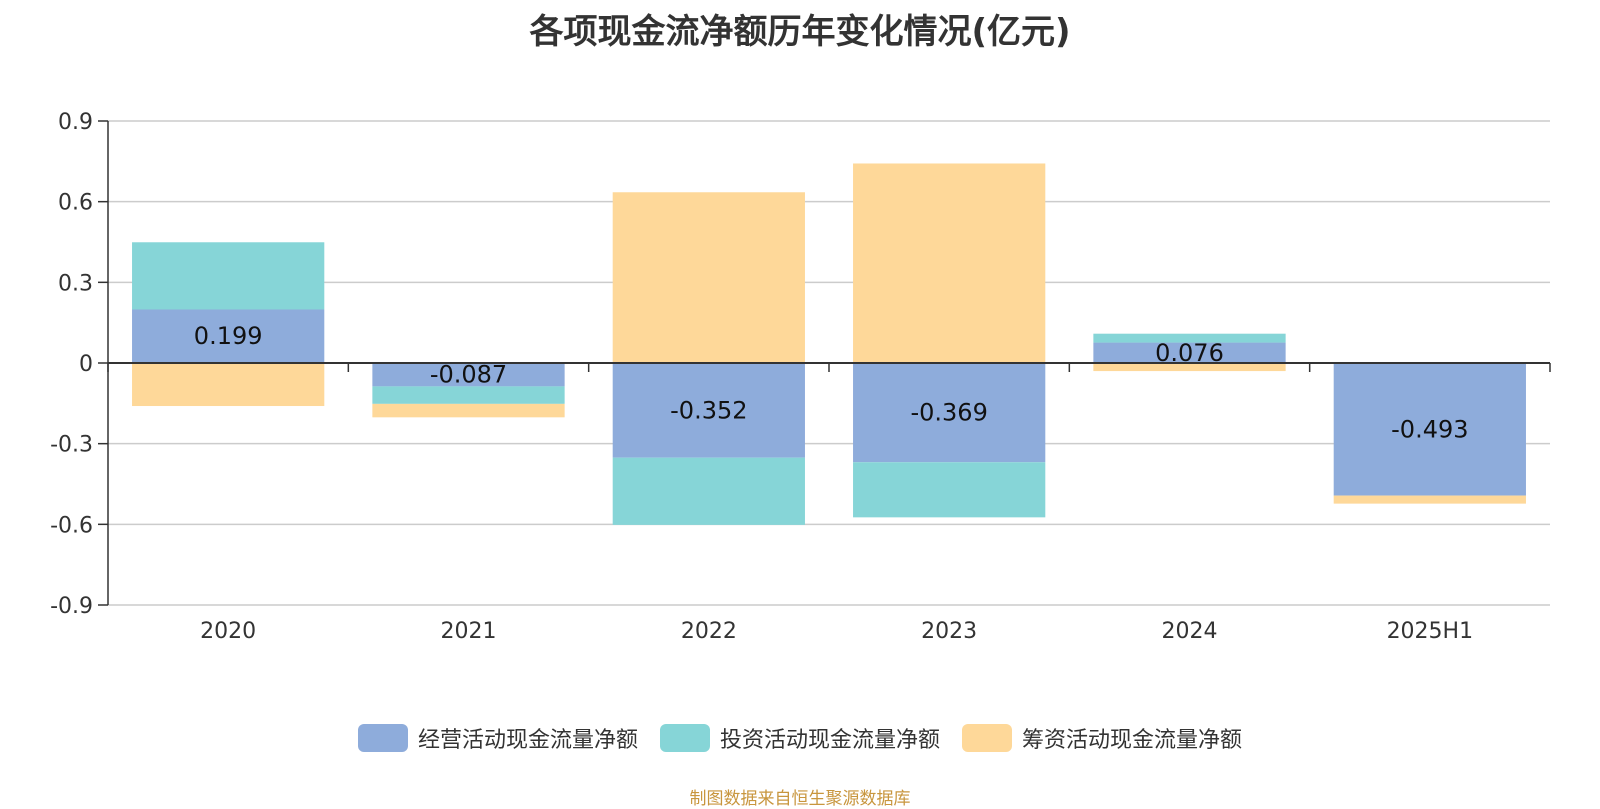 The height and width of the screenshot is (809, 1600). I want to click on bar-operating-2020, so click(228, 336).